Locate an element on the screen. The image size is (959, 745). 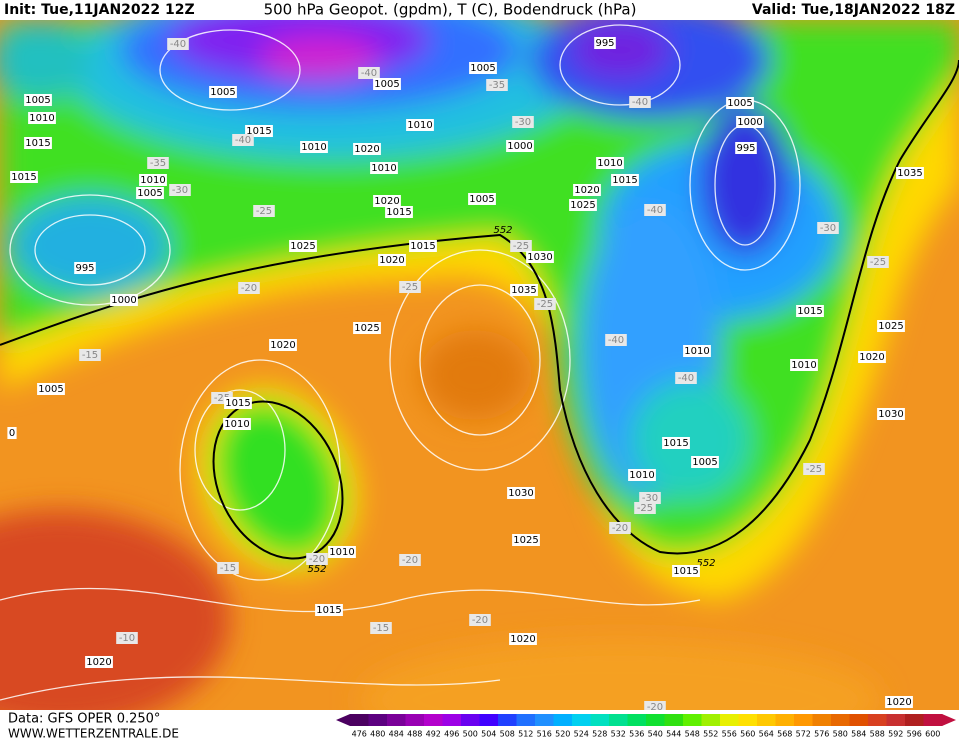
colorbar-label: 600 is located at coordinates (932, 734).